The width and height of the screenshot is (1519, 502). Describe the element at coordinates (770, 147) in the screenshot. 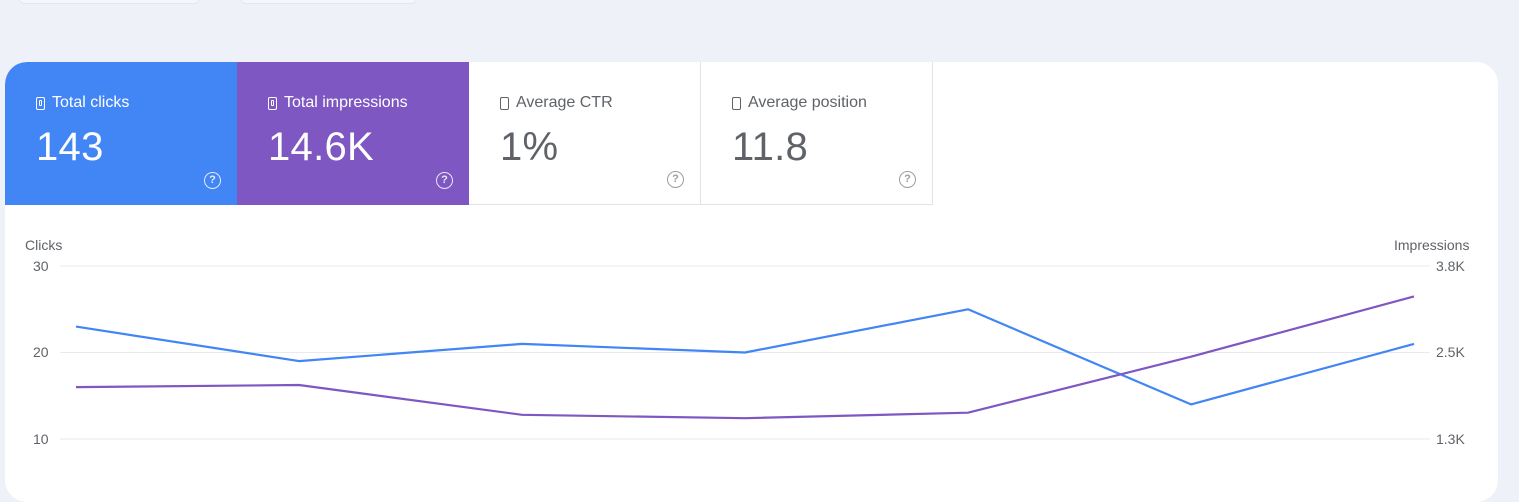

I see `metric-value: 11.8` at that location.